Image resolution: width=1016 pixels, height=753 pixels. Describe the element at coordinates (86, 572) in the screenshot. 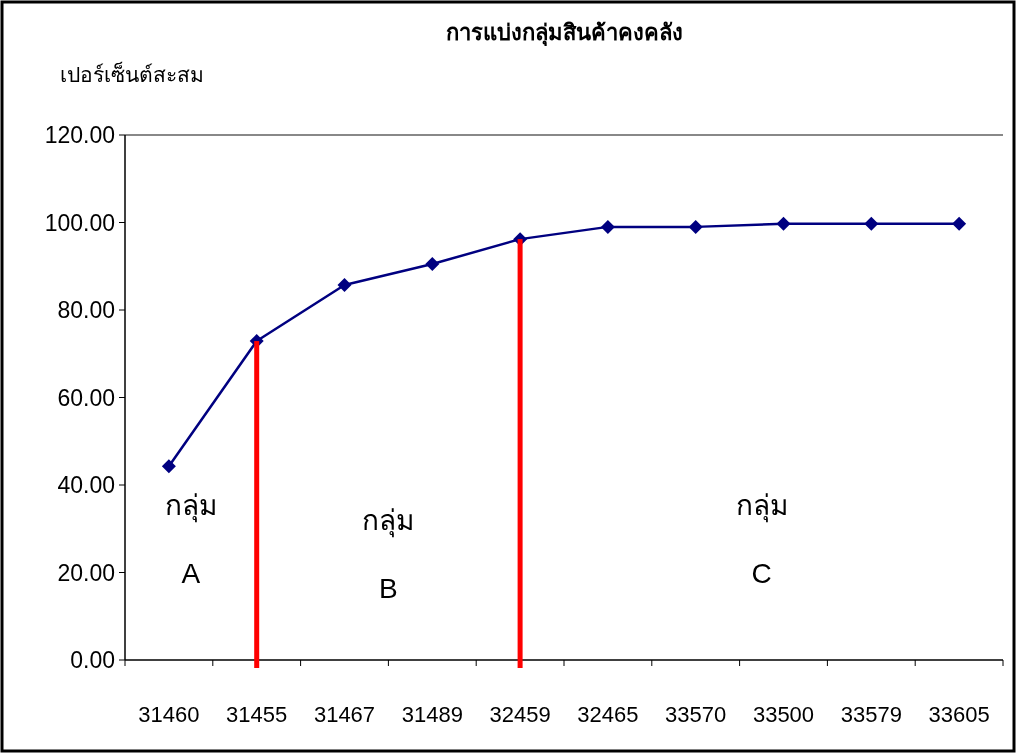

I see `y-tick-label: 20.00` at that location.